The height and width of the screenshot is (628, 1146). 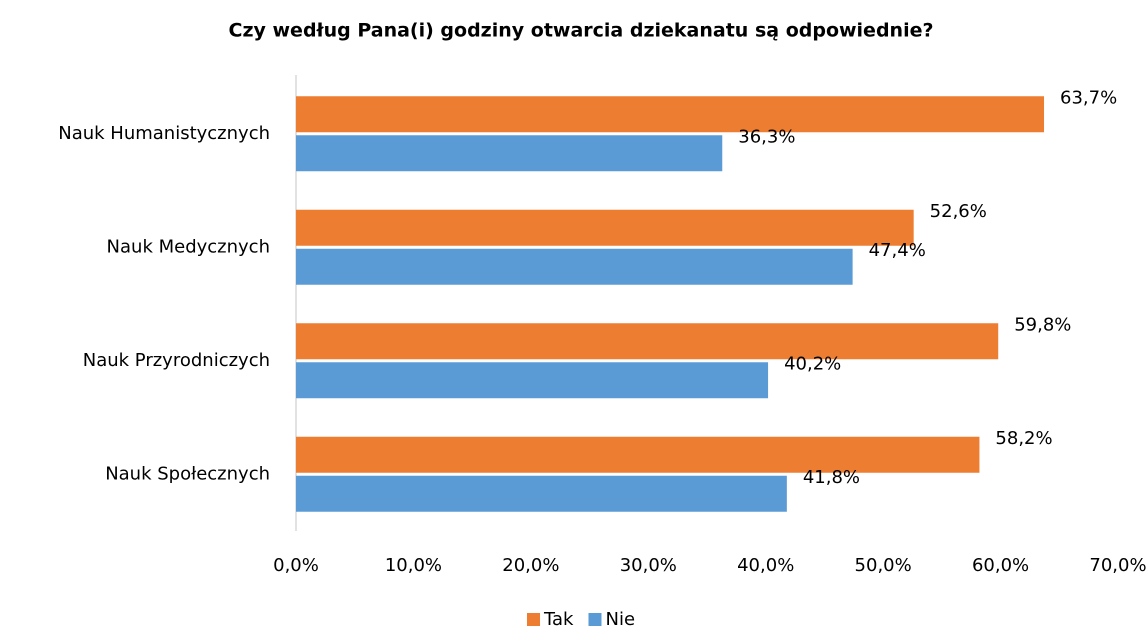 I want to click on y-tick-label: Nauk Humanistycznych, so click(x=164, y=133).